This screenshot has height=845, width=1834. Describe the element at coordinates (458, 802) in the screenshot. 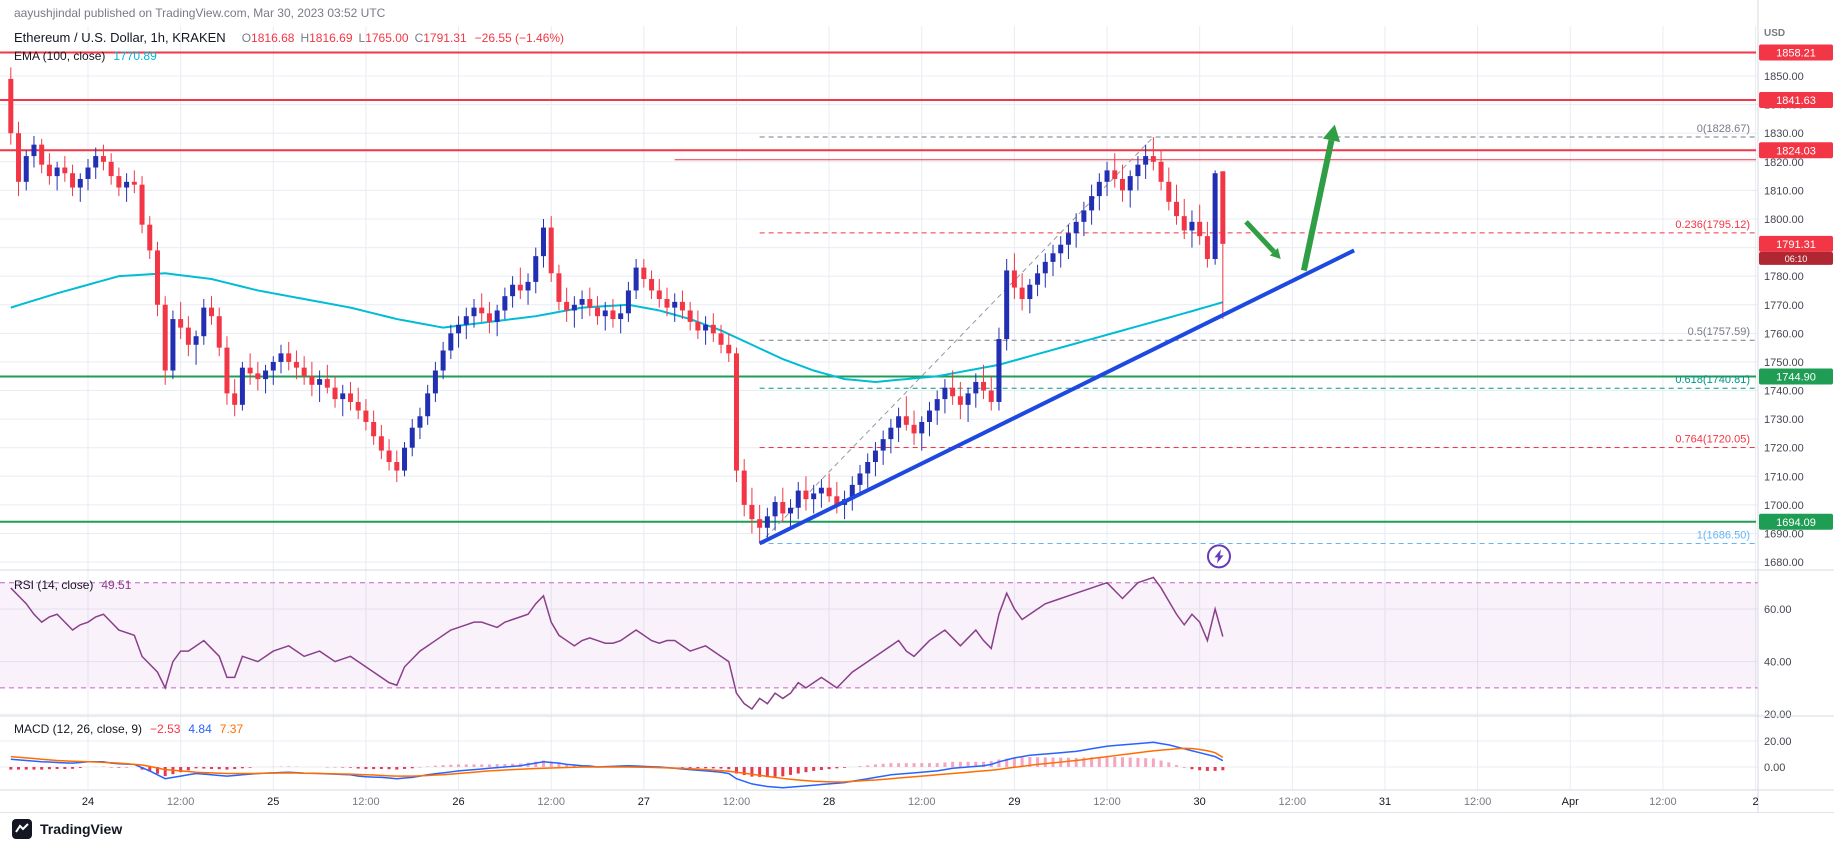

I see `svg-text: 26` at that location.